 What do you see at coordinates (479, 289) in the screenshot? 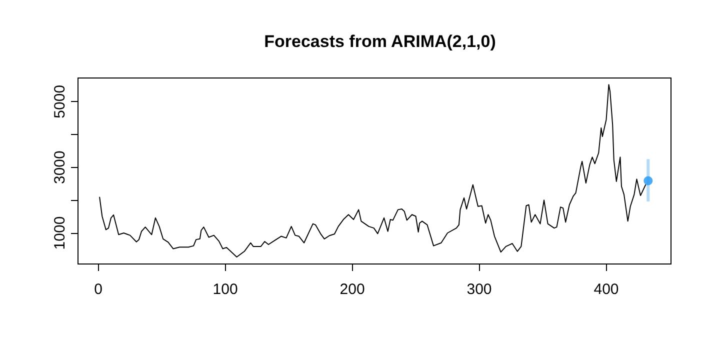
I see `x-tick-label: 300` at bounding box center [479, 289].